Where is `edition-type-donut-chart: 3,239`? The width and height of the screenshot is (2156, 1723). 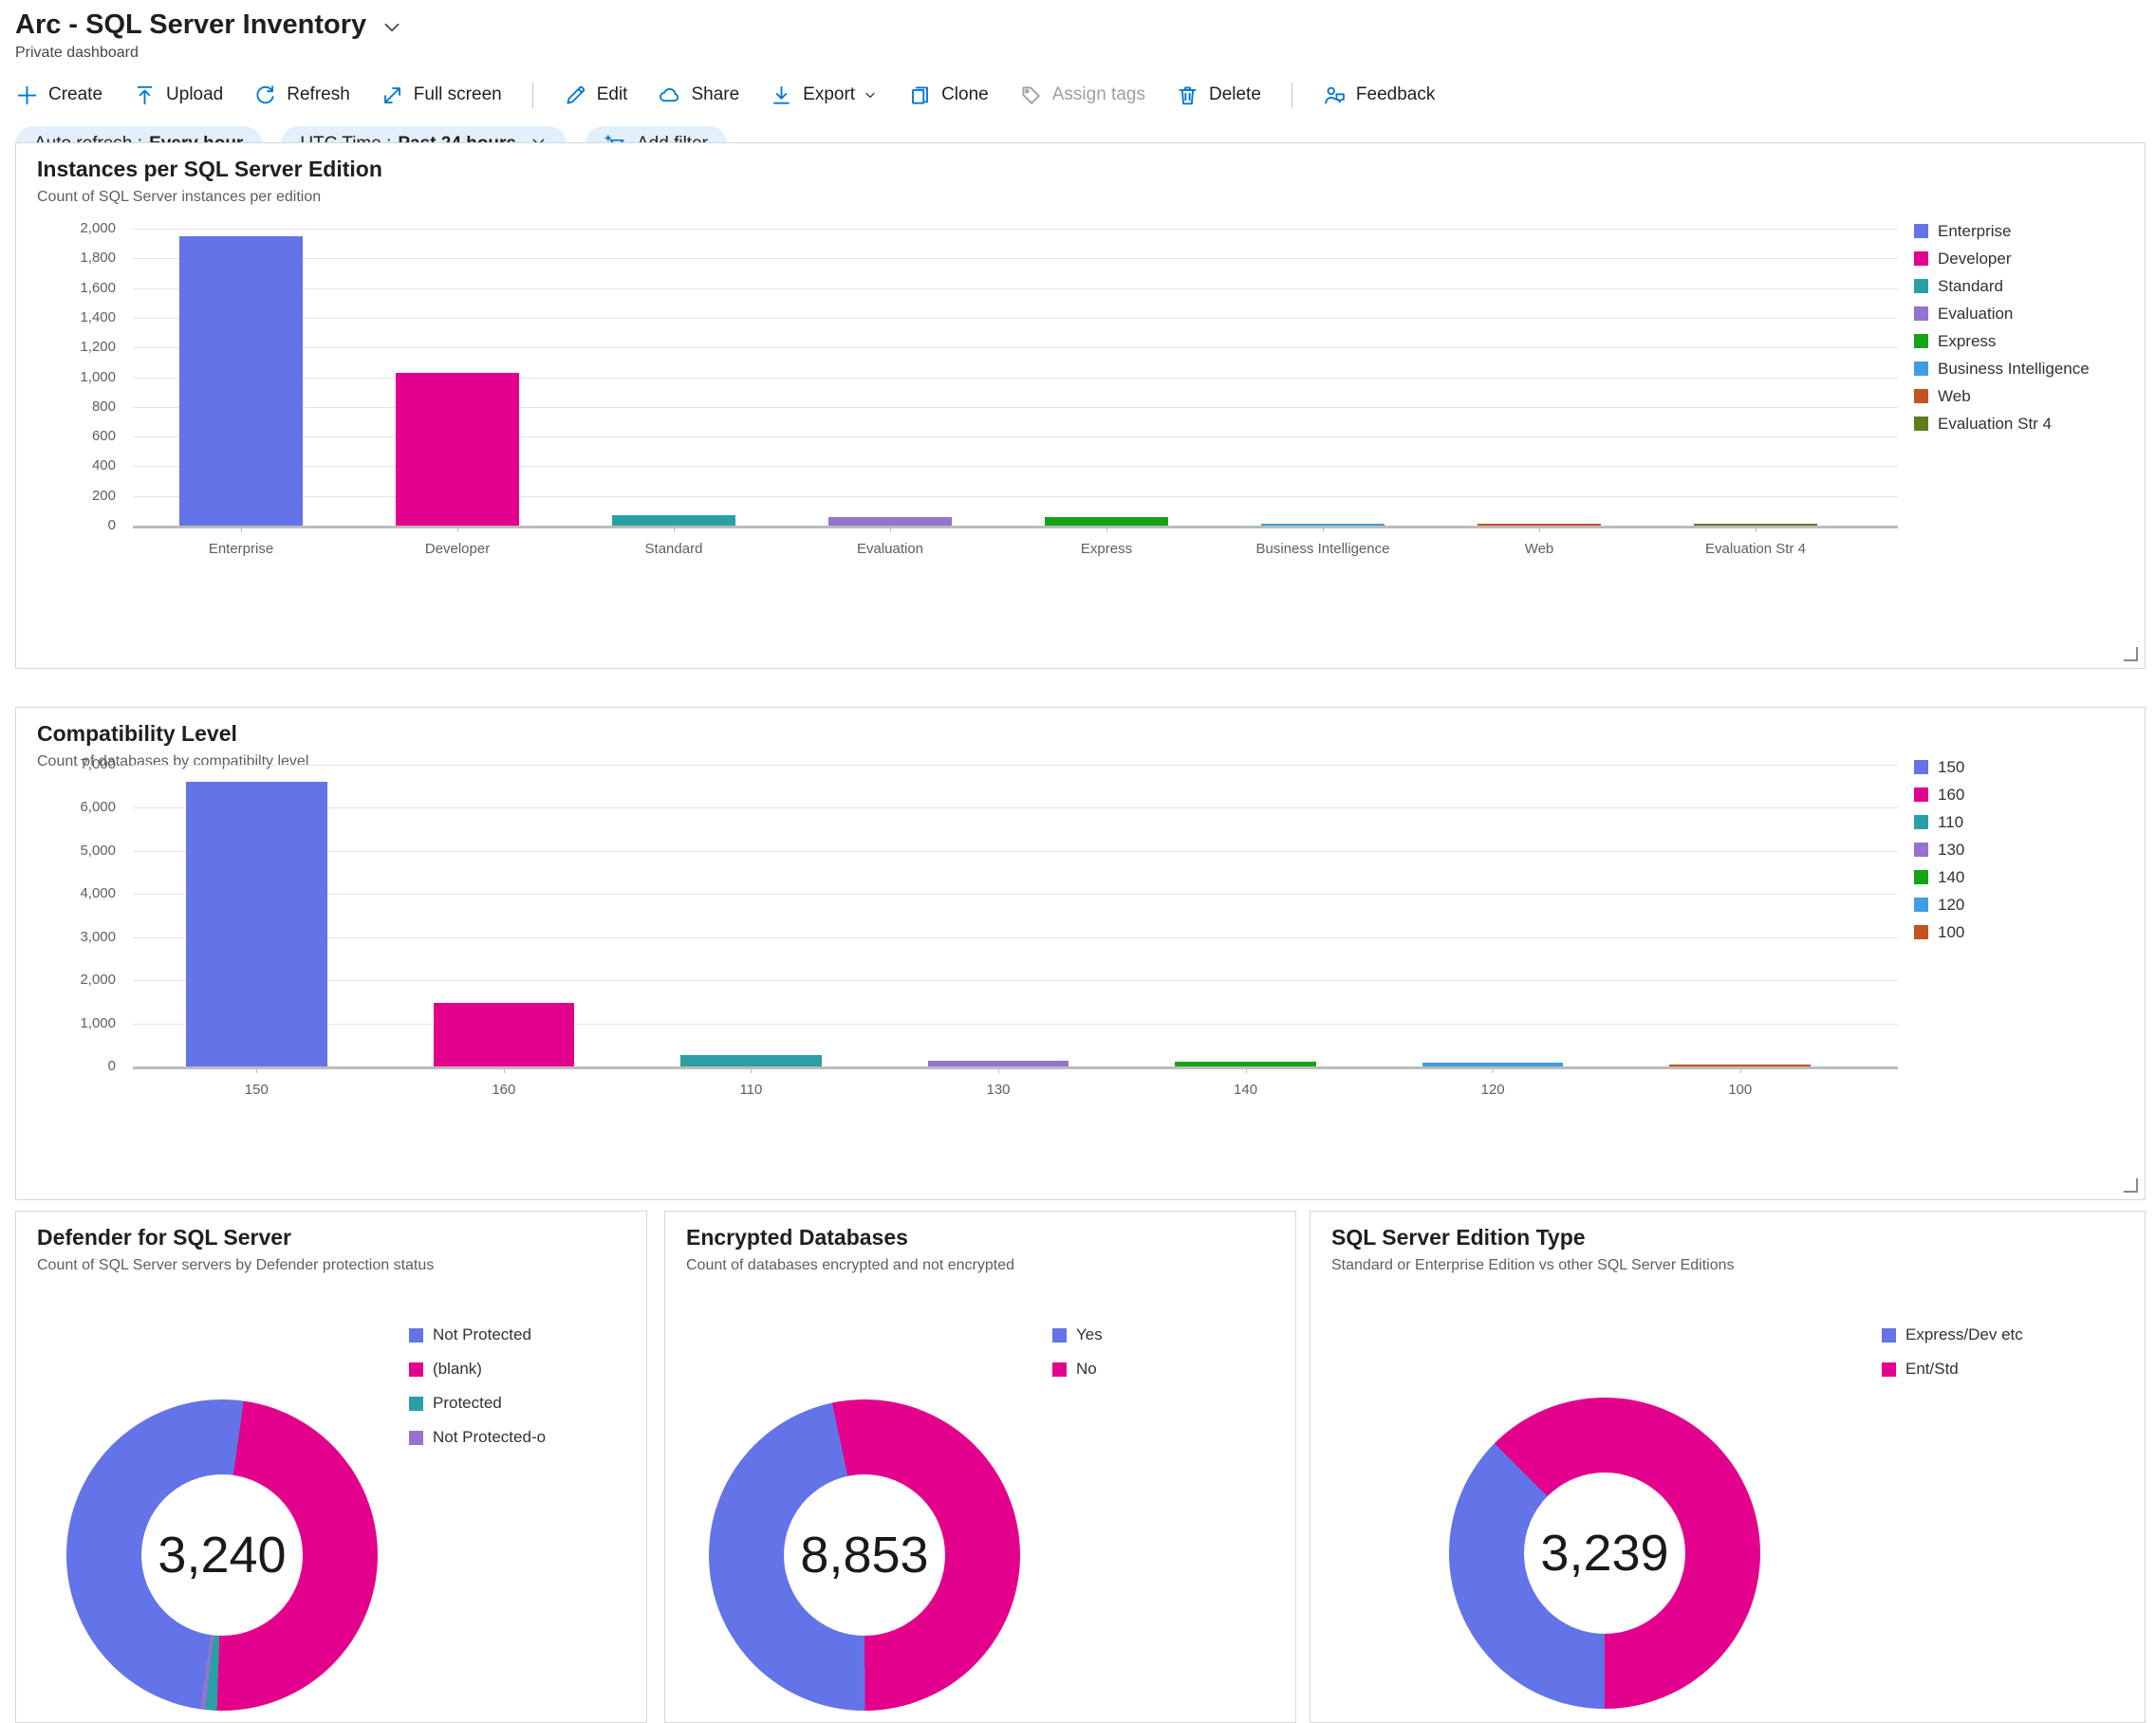
edition-type-donut-chart: 3,239 is located at coordinates (1604, 1553).